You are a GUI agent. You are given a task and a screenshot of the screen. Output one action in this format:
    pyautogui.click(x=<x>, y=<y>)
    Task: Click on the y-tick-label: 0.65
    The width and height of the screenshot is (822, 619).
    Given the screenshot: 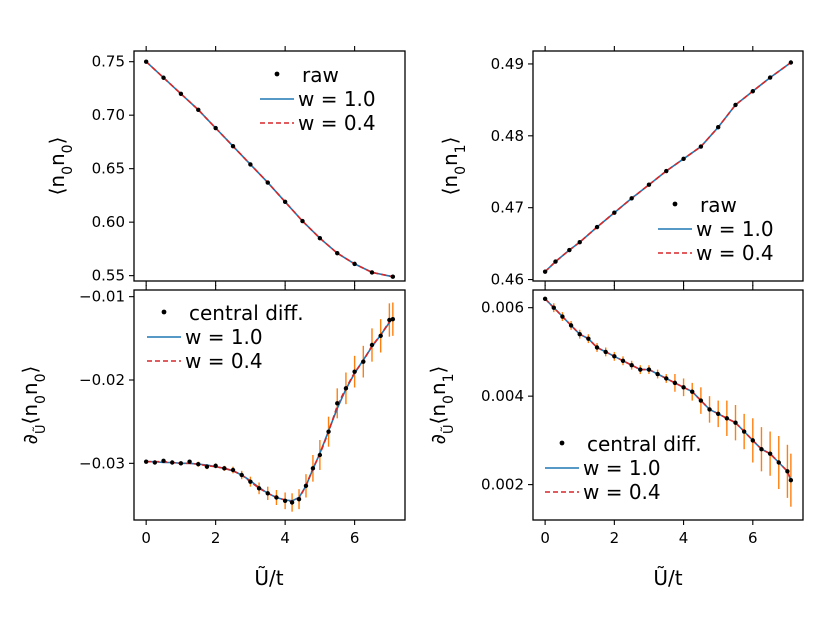 What is the action you would take?
    pyautogui.click(x=108, y=169)
    